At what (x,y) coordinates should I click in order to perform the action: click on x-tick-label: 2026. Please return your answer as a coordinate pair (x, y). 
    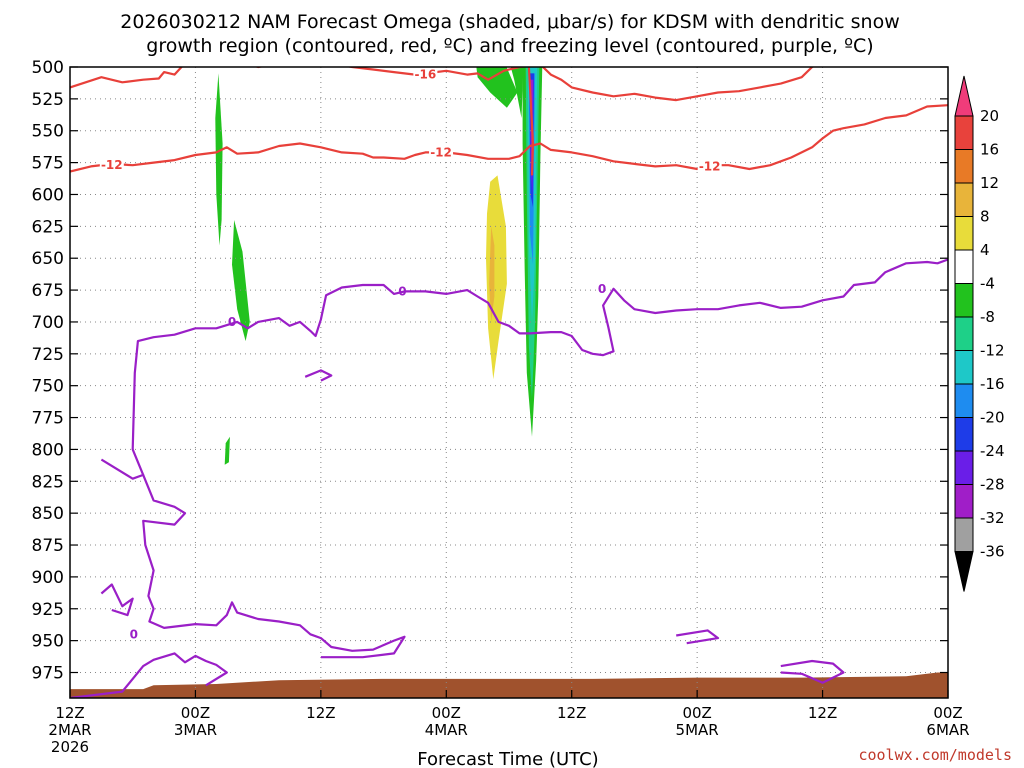
    Looking at the image, I should click on (70, 747).